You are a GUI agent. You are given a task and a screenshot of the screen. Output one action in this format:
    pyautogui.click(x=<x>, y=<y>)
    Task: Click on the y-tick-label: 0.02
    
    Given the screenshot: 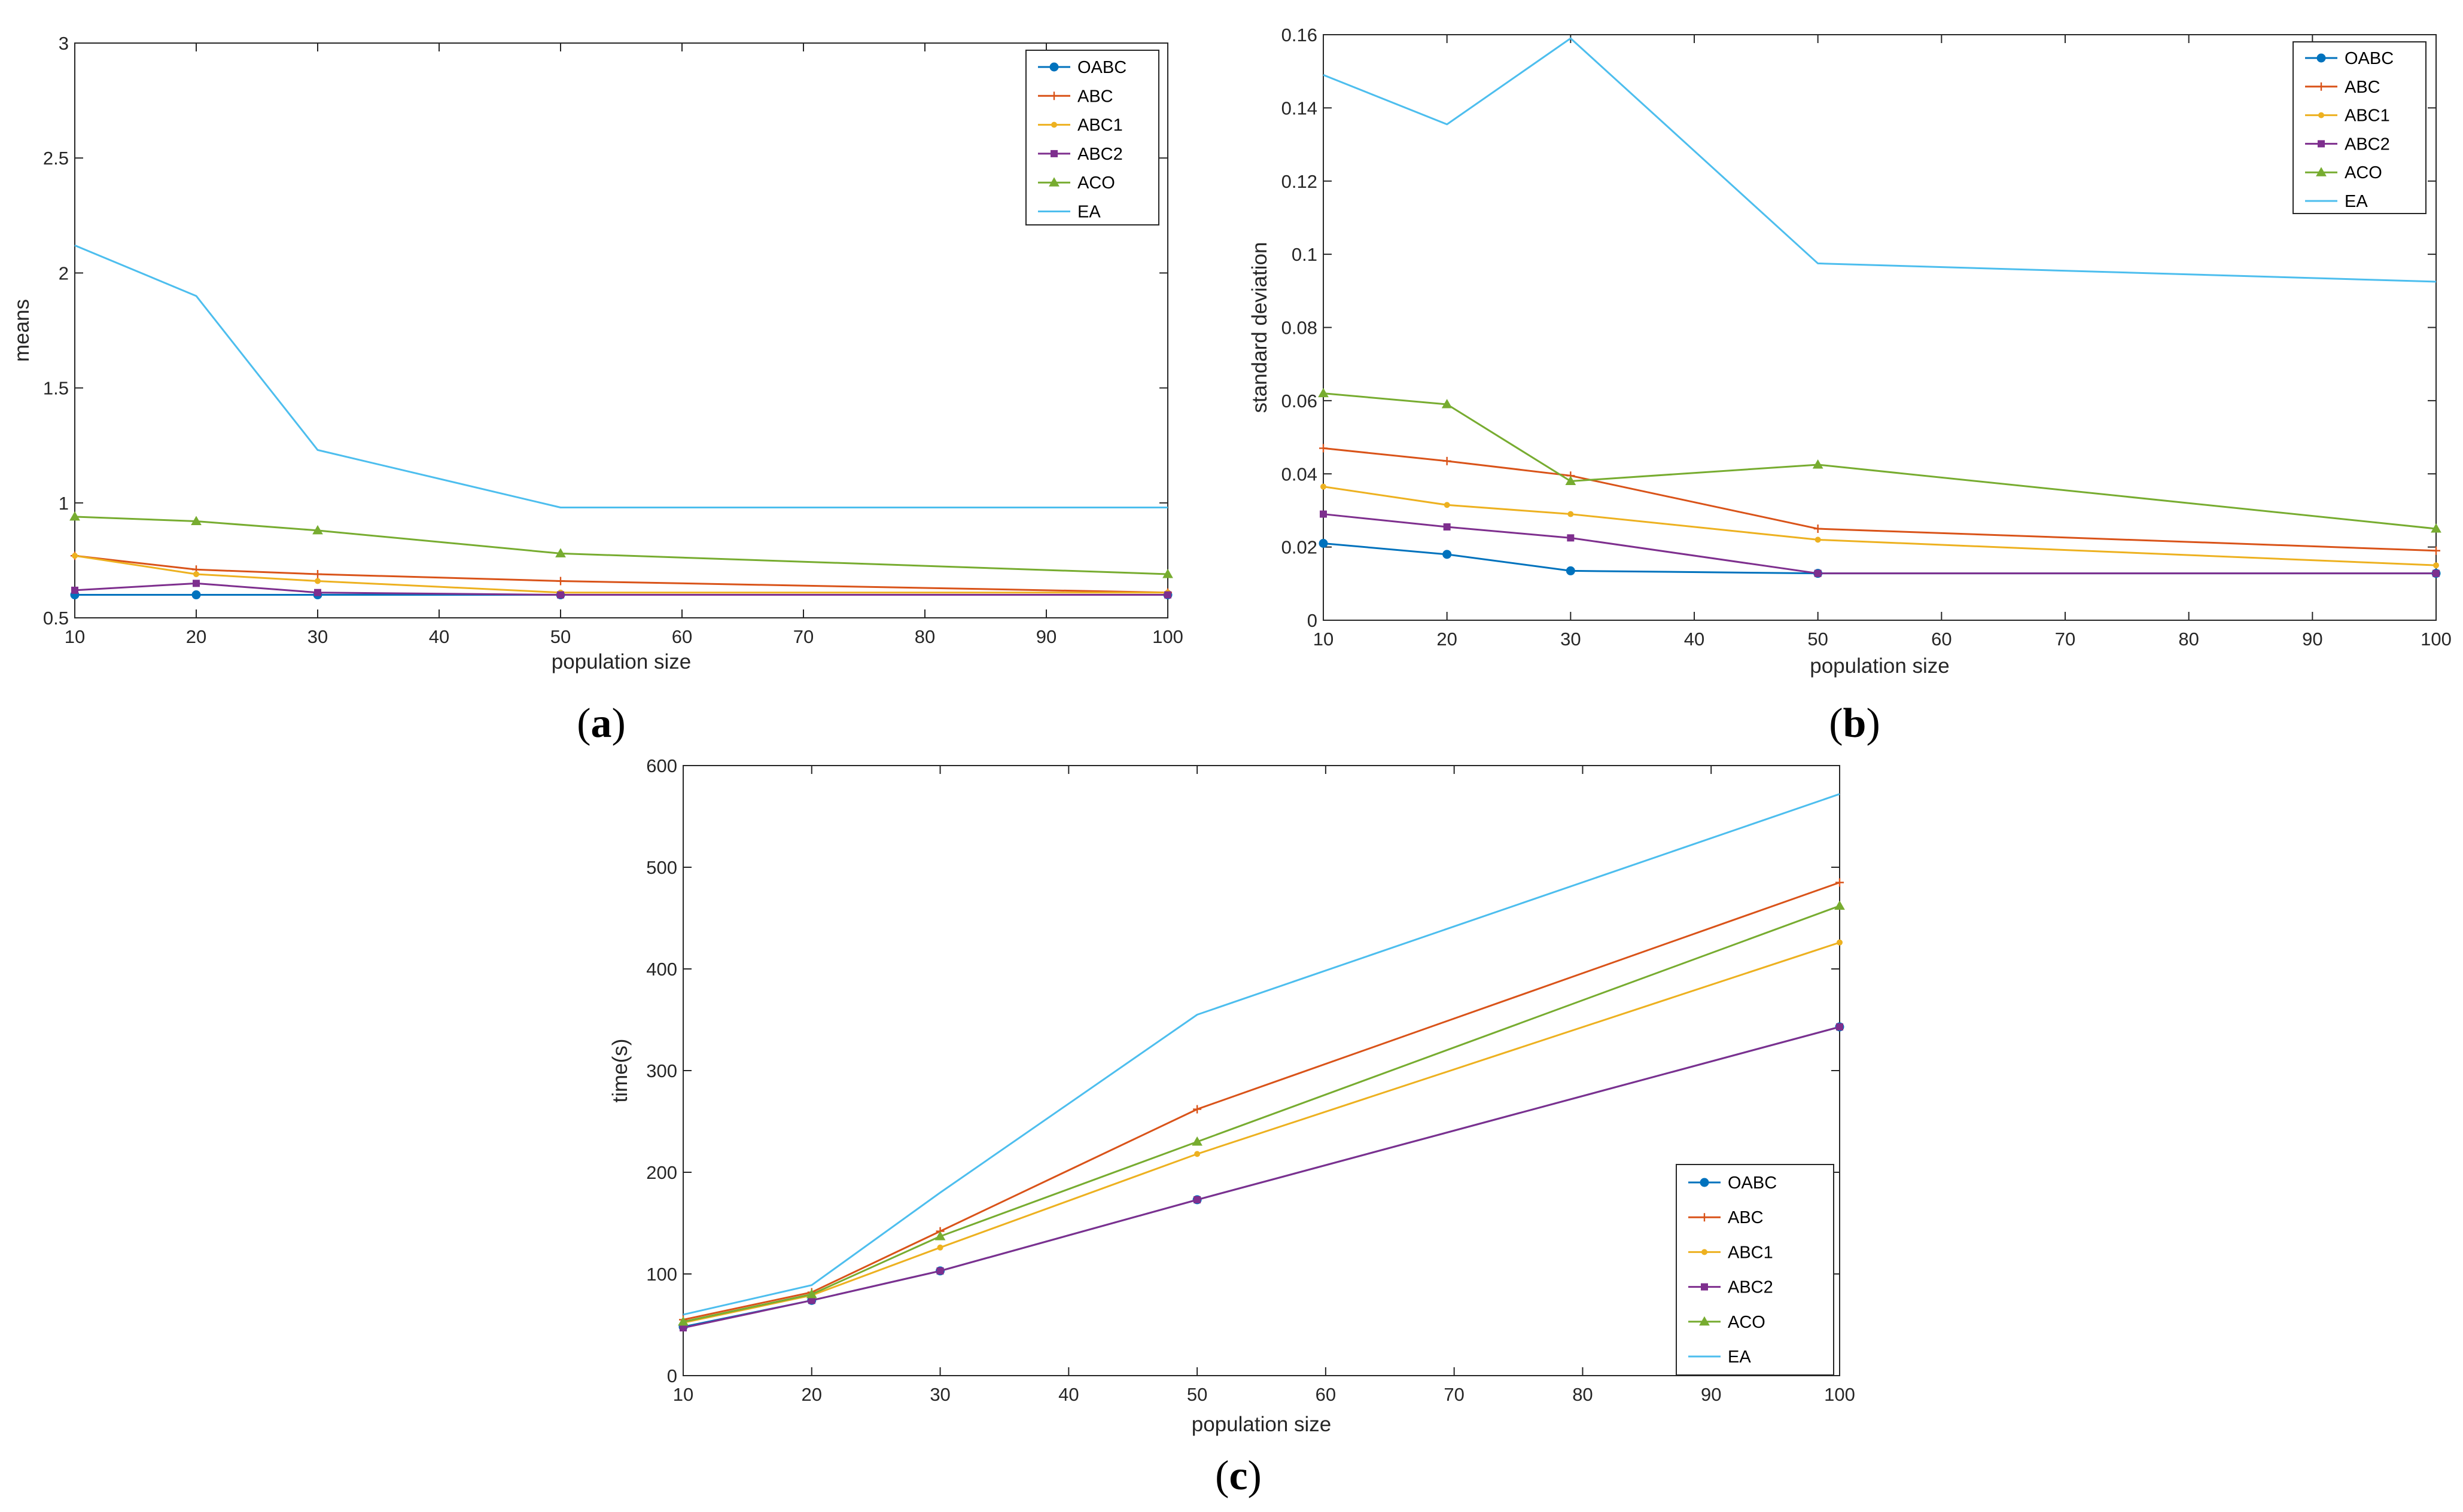 What is the action you would take?
    pyautogui.click(x=1299, y=547)
    